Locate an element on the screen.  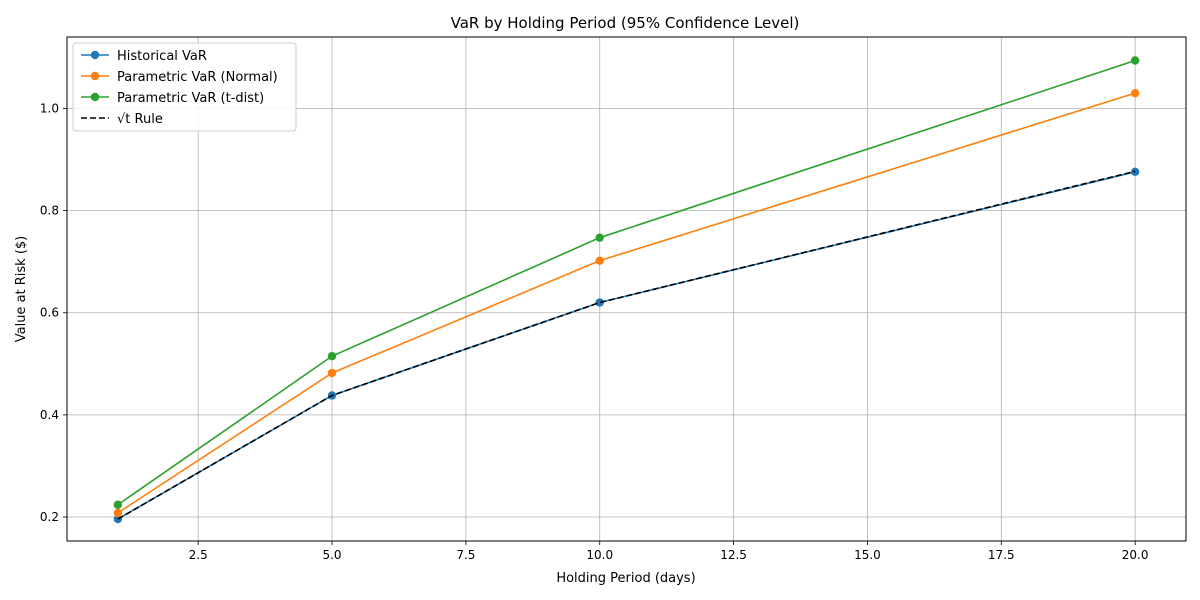
y-tick-label: 0.6 is located at coordinates (49, 313).